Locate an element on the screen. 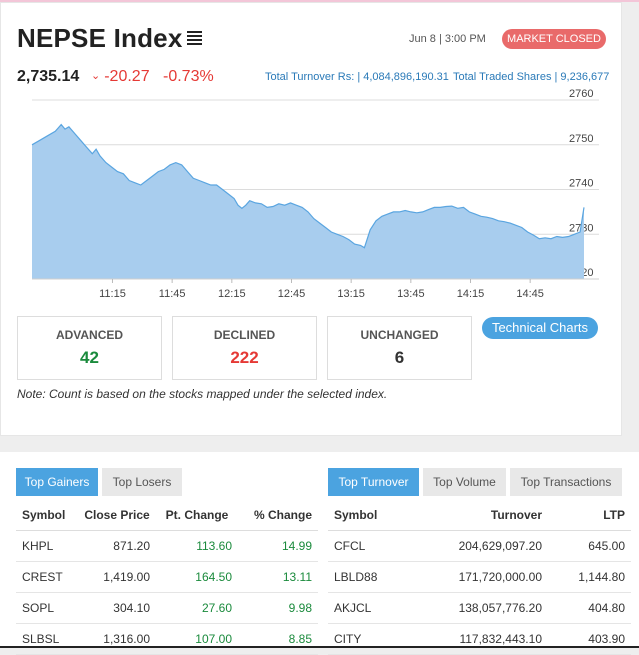  symbol-cell: CITY is located at coordinates (368, 639).